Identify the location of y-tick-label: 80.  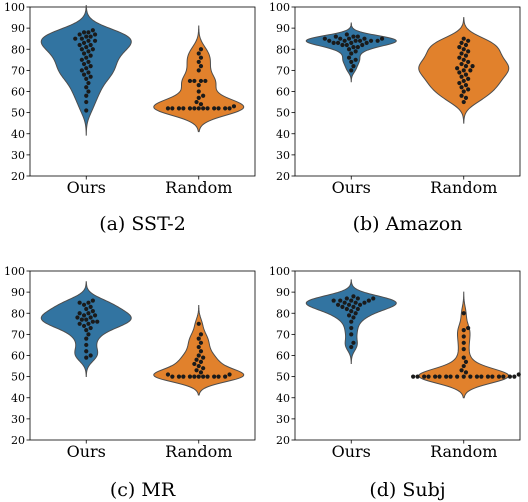
(18, 49).